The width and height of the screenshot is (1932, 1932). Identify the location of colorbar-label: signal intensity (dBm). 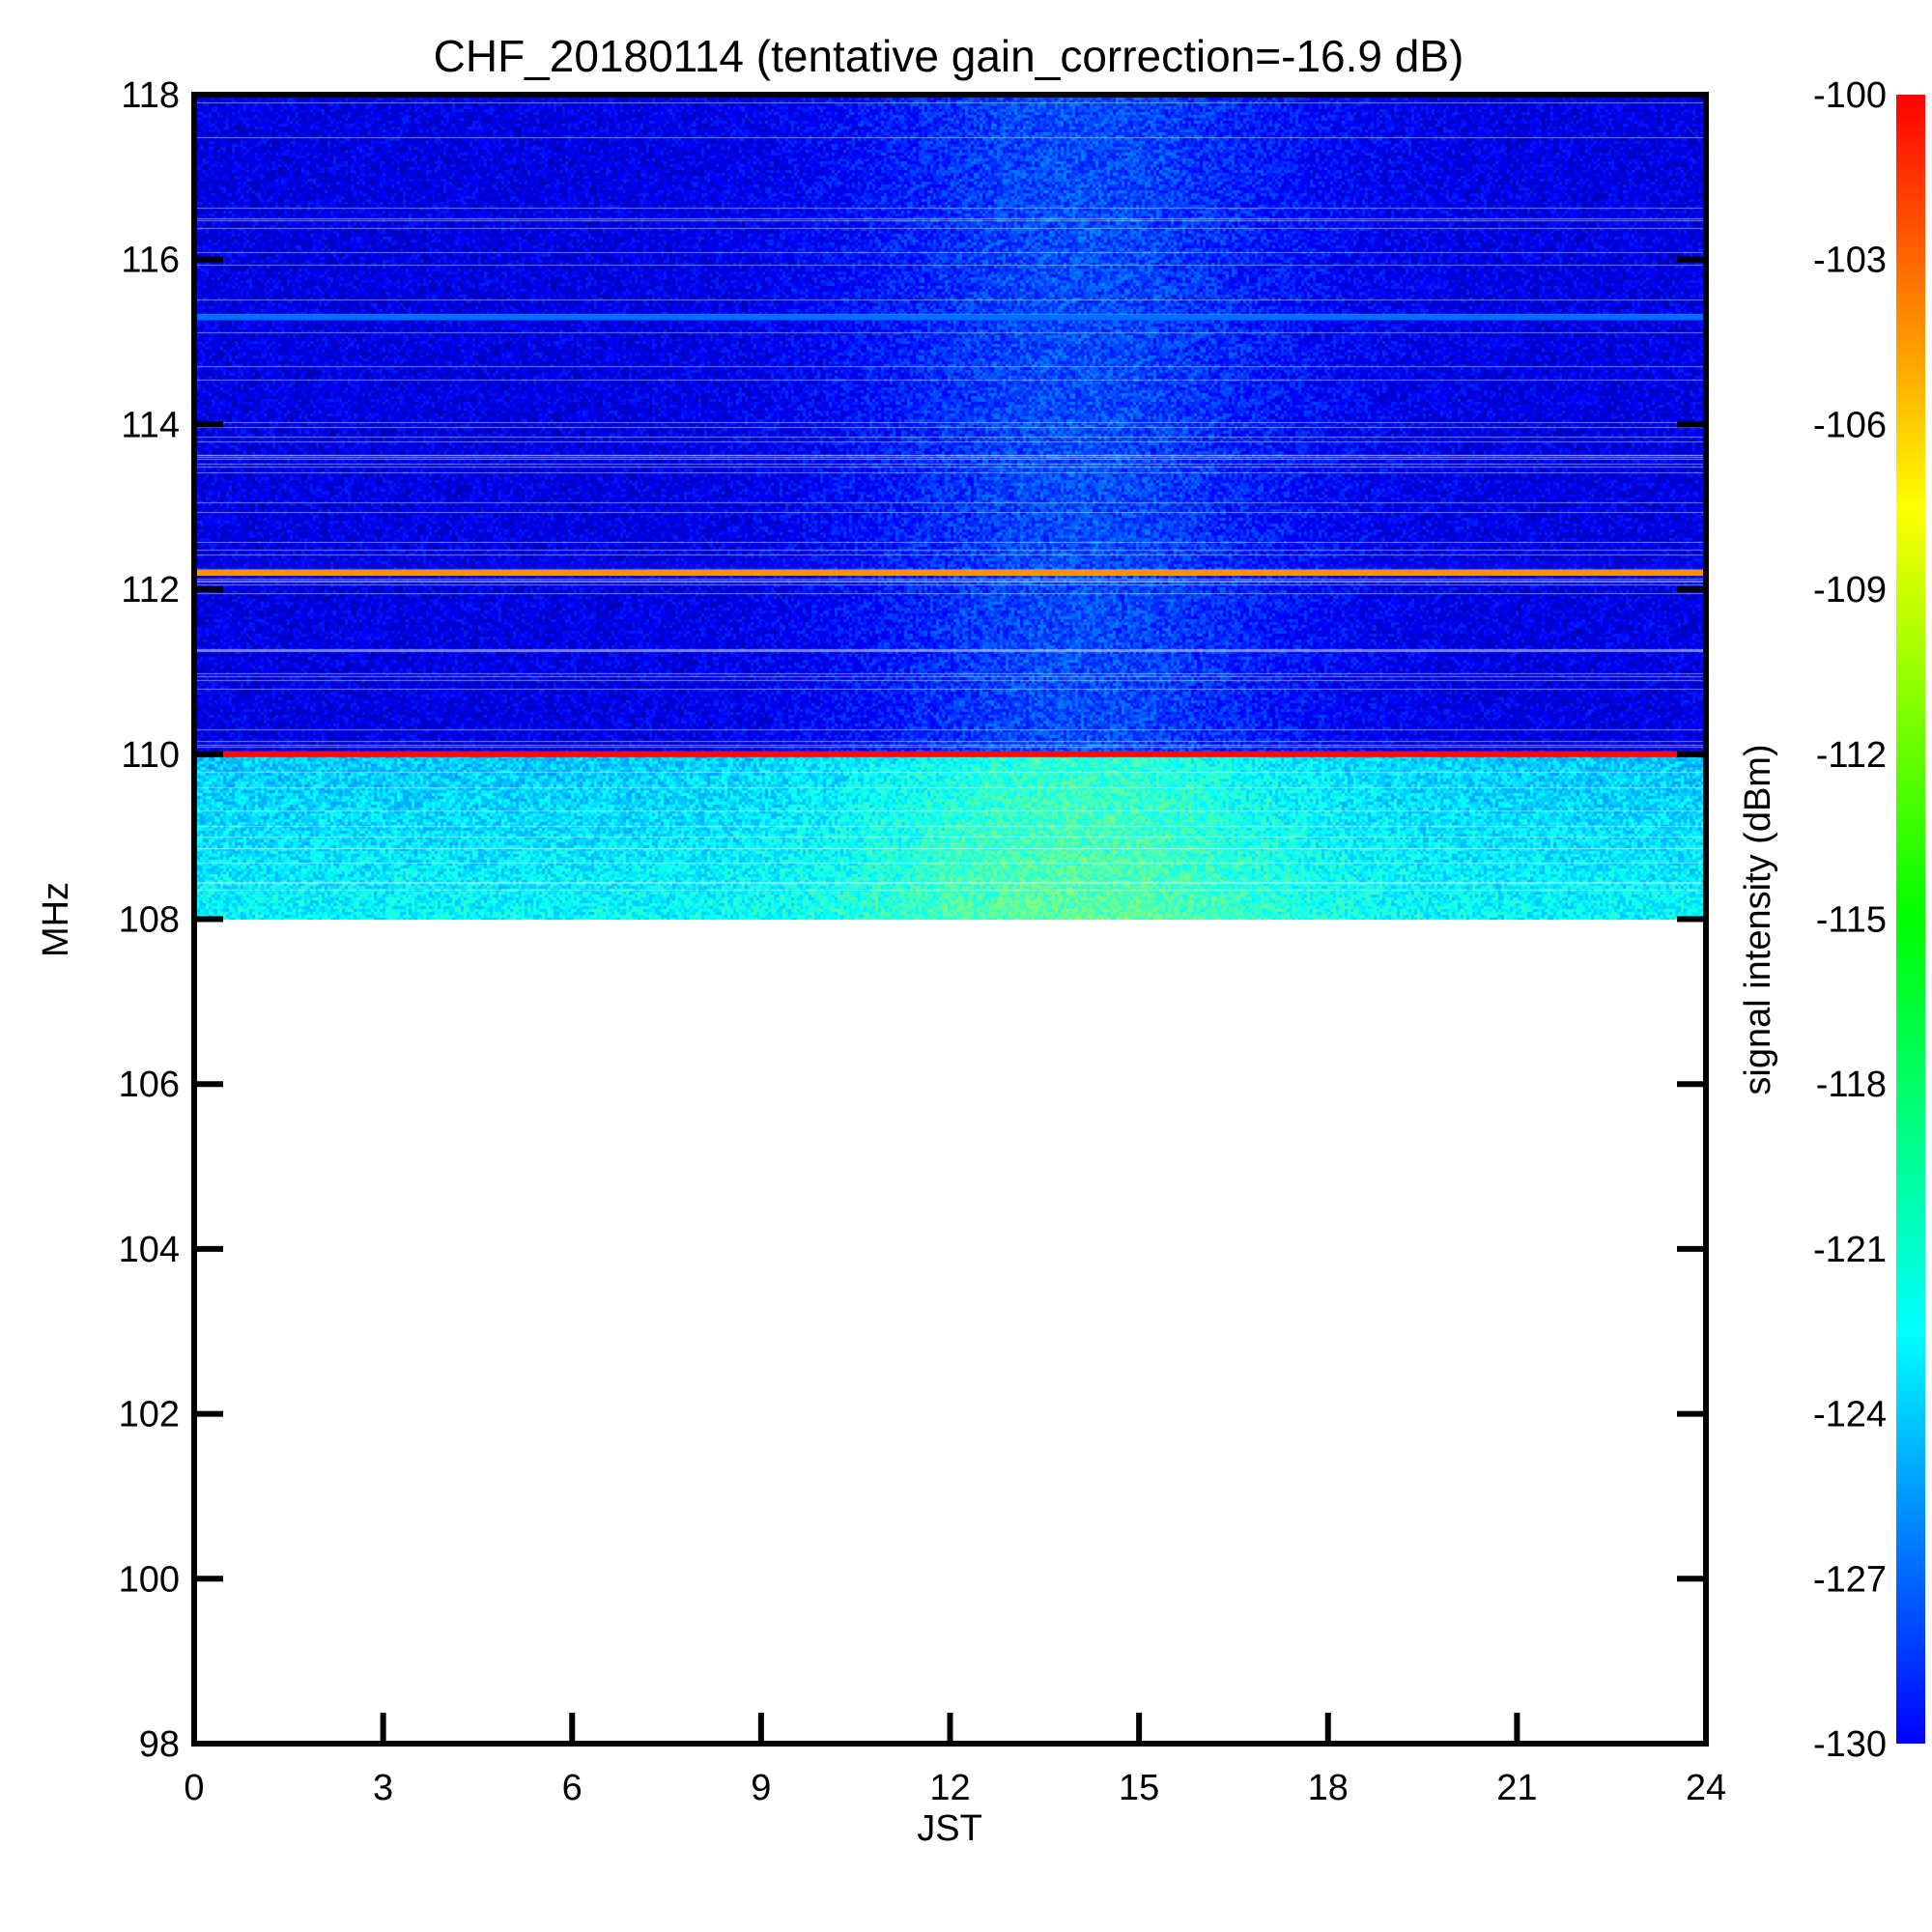
(1758, 919).